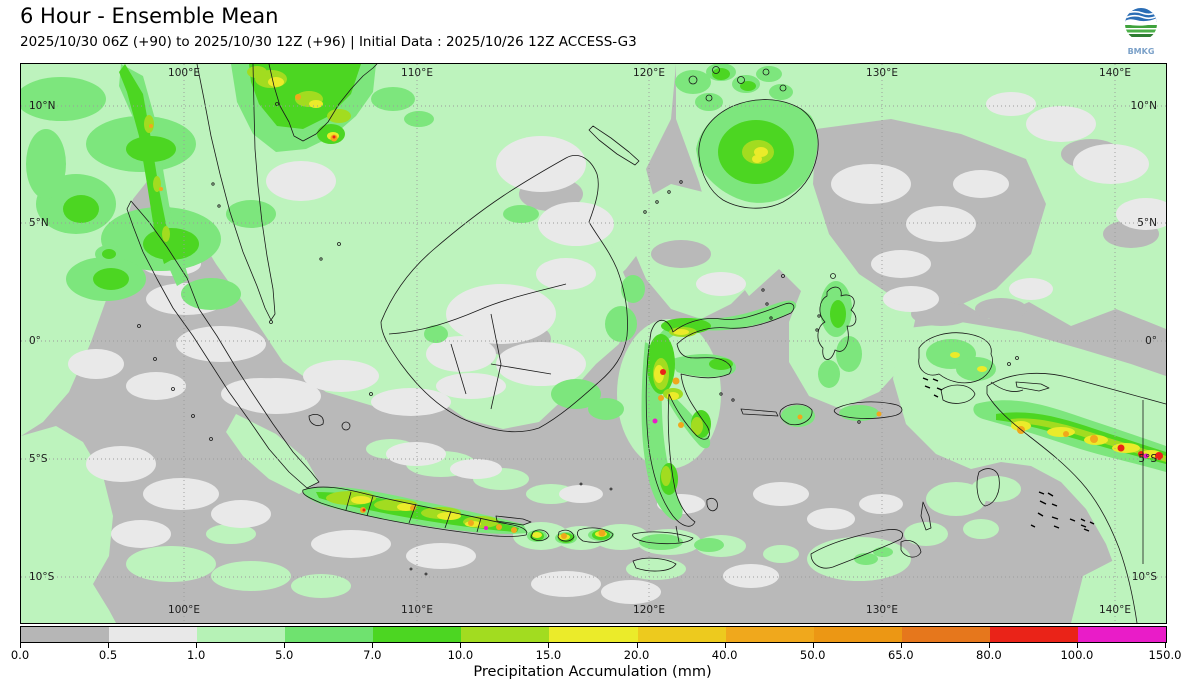 The height and width of the screenshot is (690, 1191). I want to click on colorbar-tick-label: 100.0, so click(1077, 655).